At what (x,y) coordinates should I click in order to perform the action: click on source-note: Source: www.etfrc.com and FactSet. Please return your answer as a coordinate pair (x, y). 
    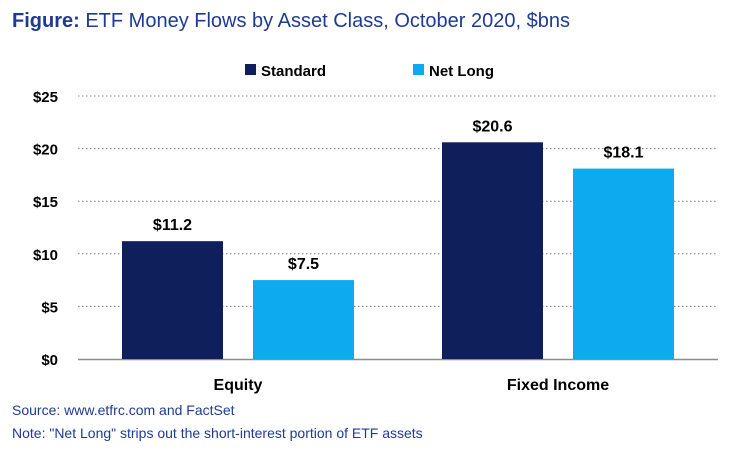
    Looking at the image, I should click on (123, 410).